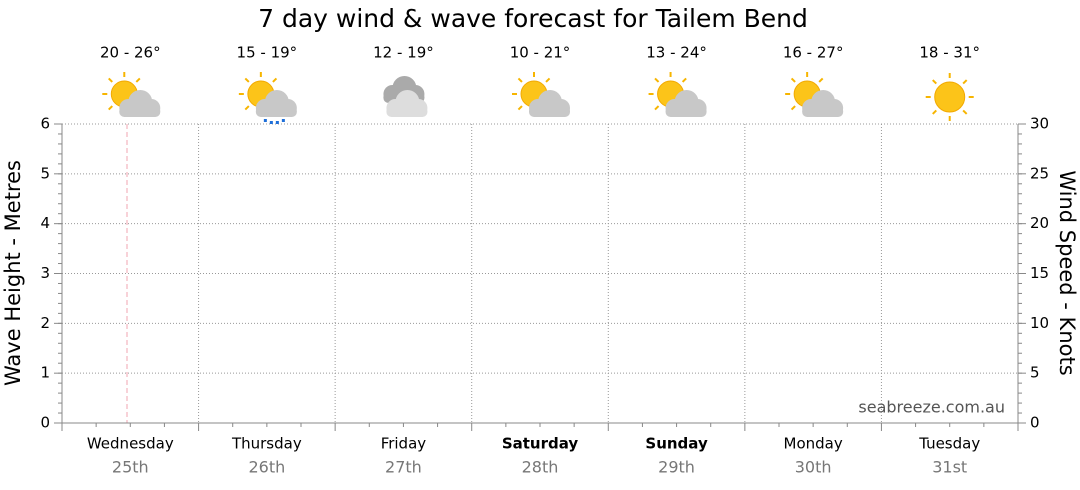 This screenshot has height=490, width=1080. Describe the element at coordinates (45, 273) in the screenshot. I see `y-tick-label: 3` at that location.